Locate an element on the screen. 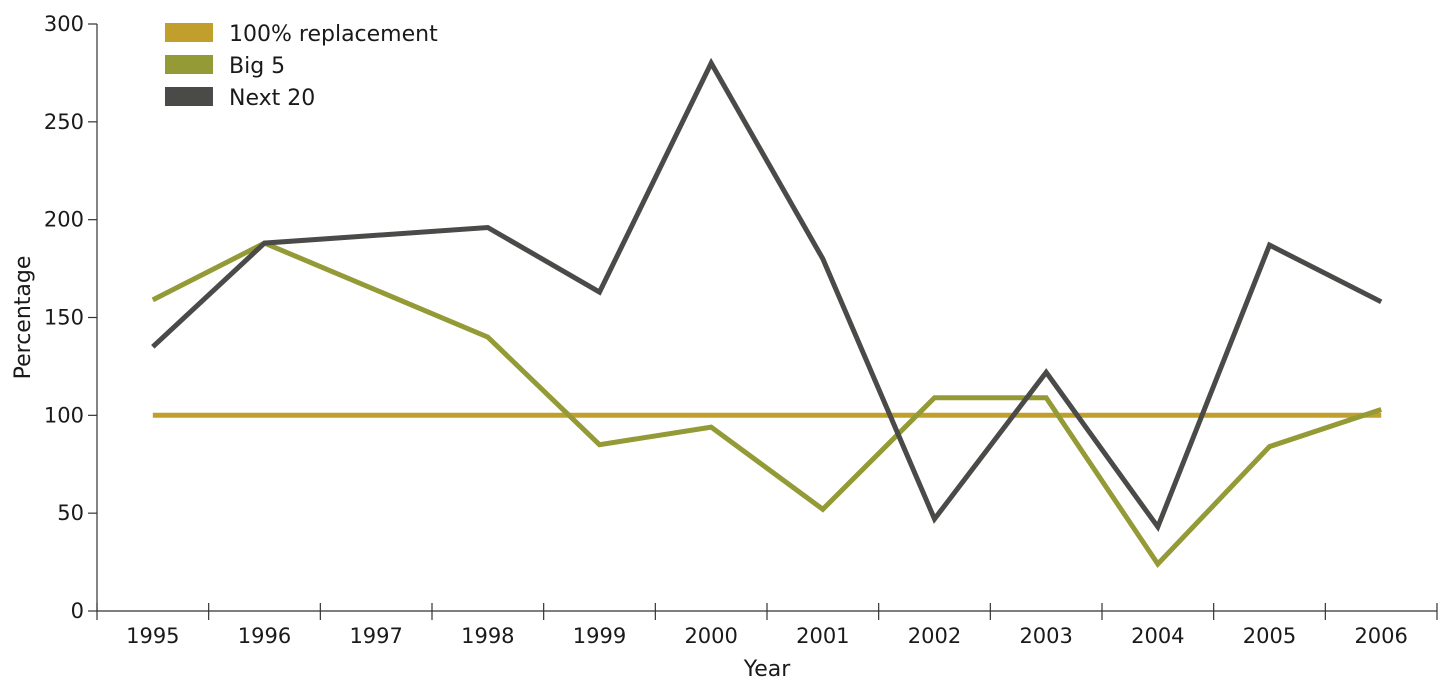 This screenshot has height=679, width=1441. legend-label: 100% replacement is located at coordinates (333, 34).